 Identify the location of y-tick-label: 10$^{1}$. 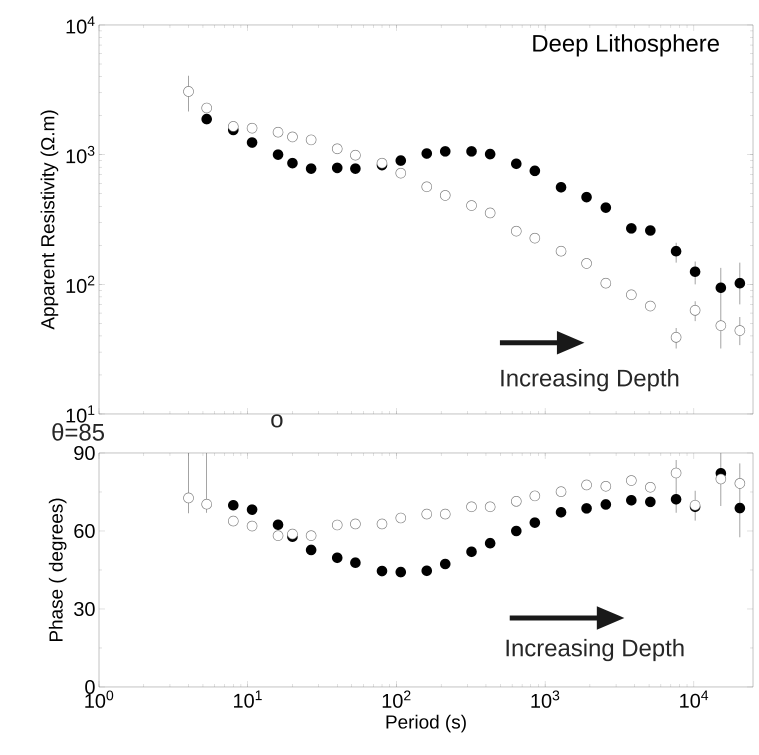
(80, 414).